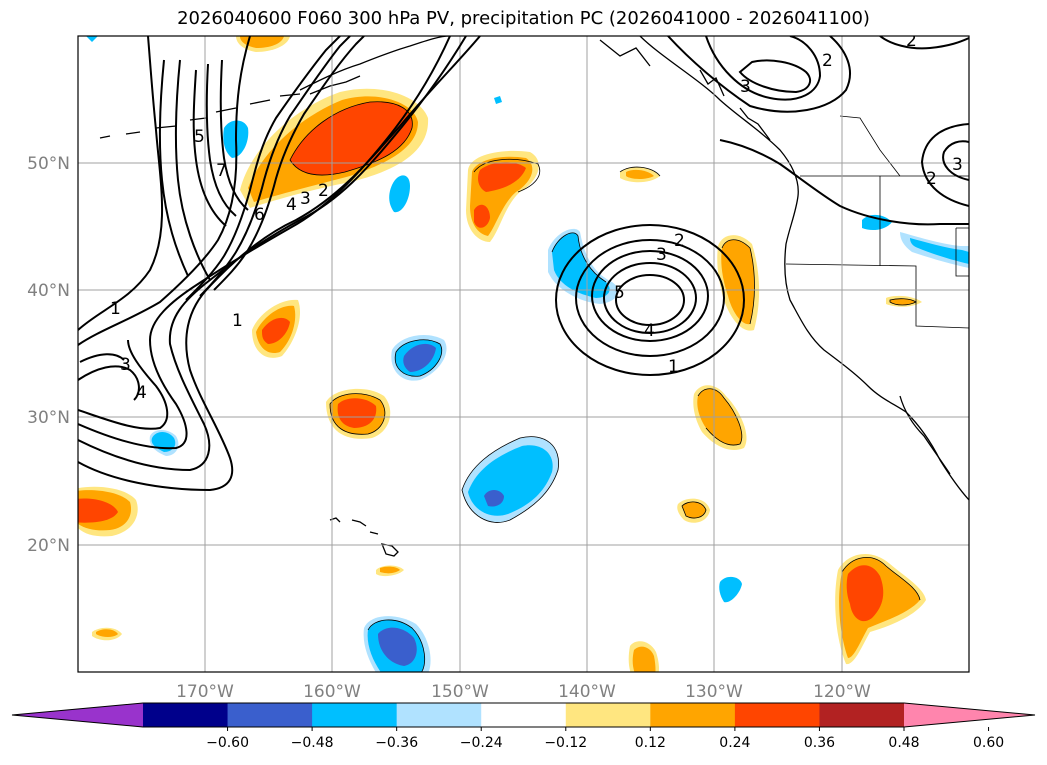 The image size is (1047, 765). What do you see at coordinates (587, 692) in the screenshot?
I see `lon-label-140w: 140°W` at bounding box center [587, 692].